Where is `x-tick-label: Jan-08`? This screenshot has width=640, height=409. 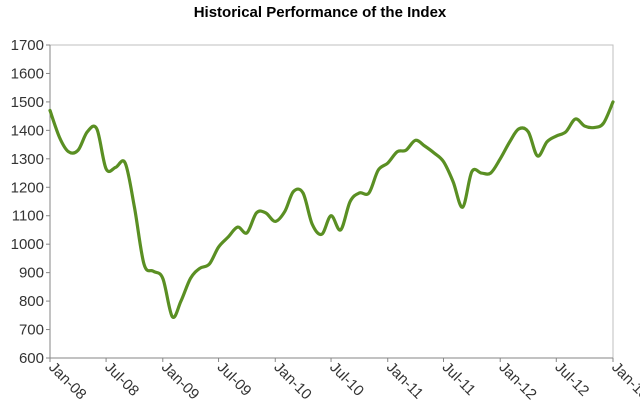 x-tick-label: Jan-08 is located at coordinates (67, 381).